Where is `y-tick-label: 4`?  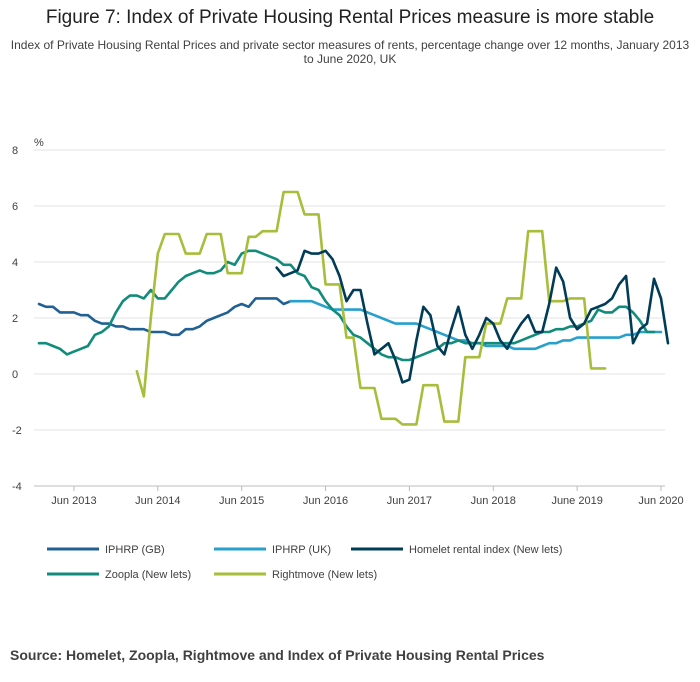
y-tick-label: 4 is located at coordinates (15, 263).